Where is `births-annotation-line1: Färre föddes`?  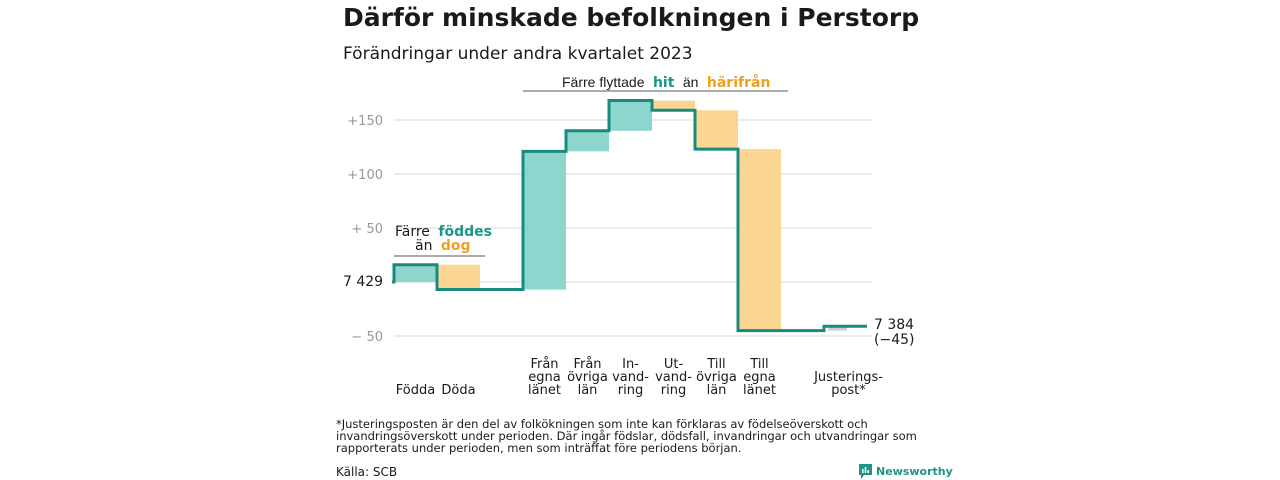 births-annotation-line1: Färre föddes is located at coordinates (443, 232).